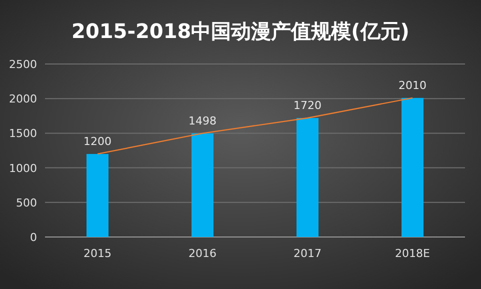 This screenshot has height=289, width=481. What do you see at coordinates (412, 85) in the screenshot?
I see `data-label: 2010` at bounding box center [412, 85].